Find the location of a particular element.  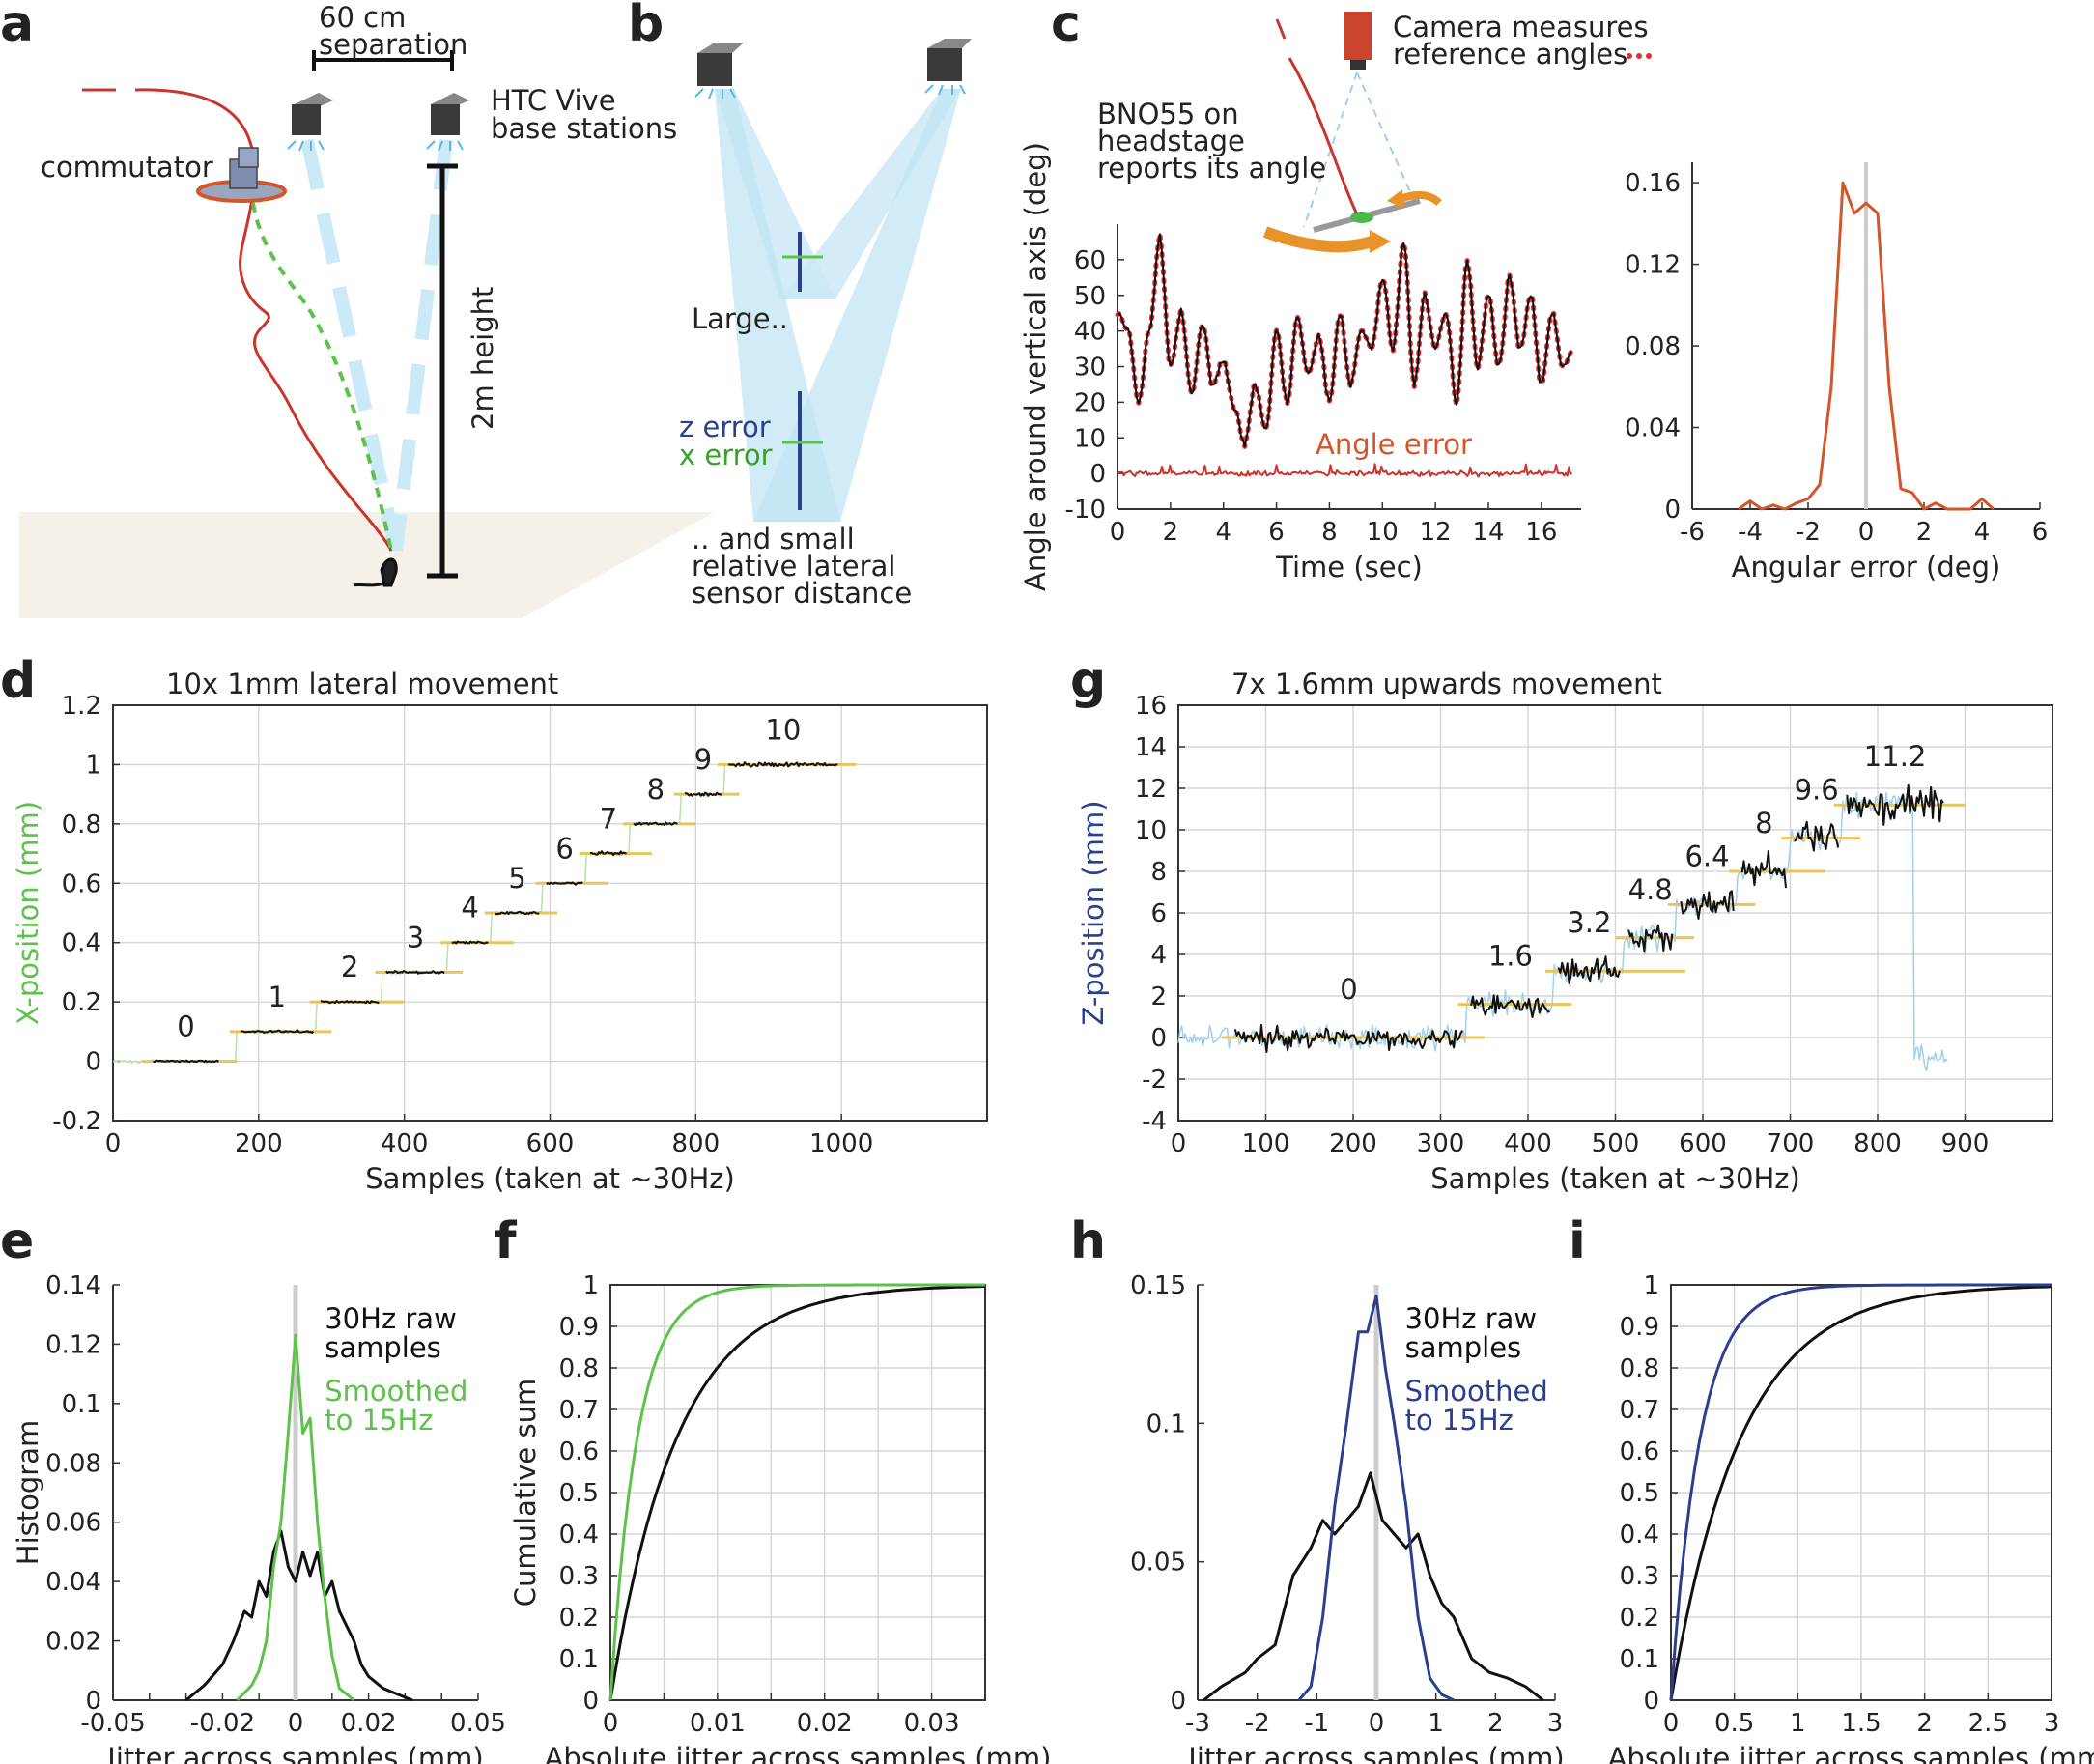

base-station-b-right-icon is located at coordinates (948, 67).